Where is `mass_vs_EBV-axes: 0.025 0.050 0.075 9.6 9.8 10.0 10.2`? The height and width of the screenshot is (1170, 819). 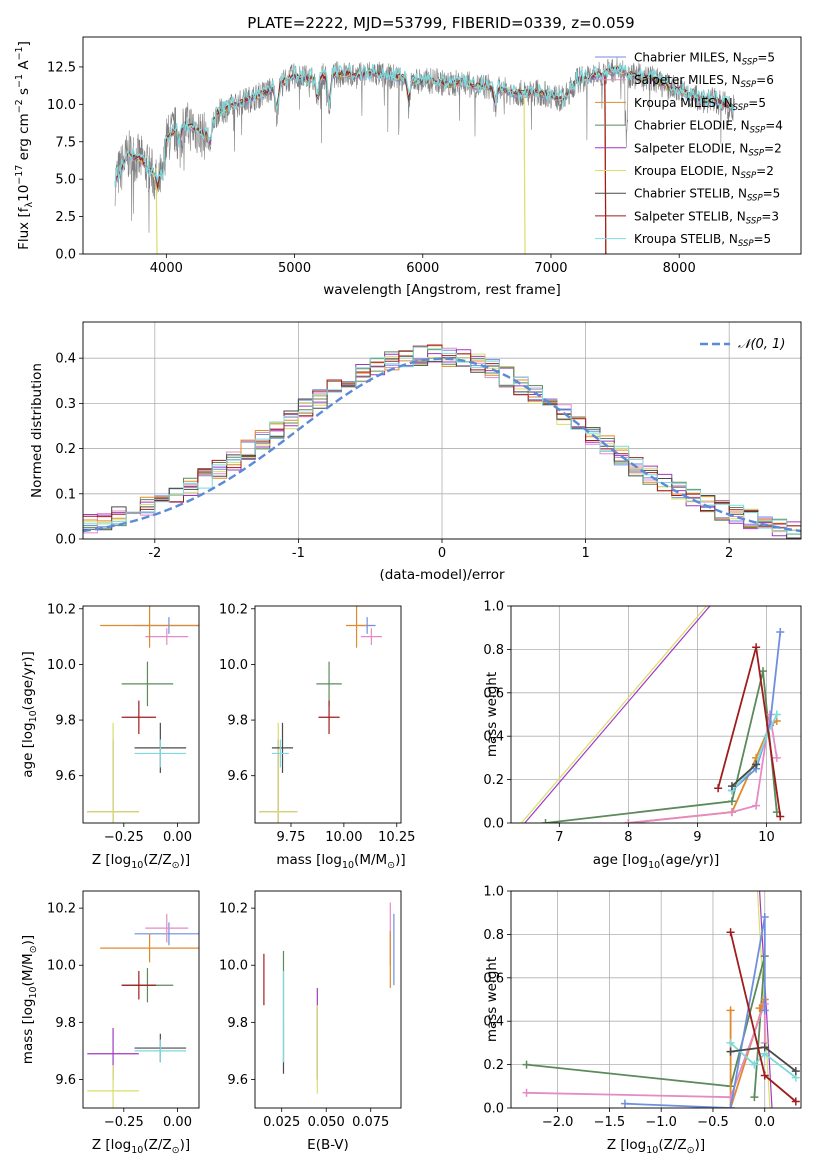 mass_vs_EBV-axes: 0.025 0.050 0.075 9.6 9.8 10.0 10.2 is located at coordinates (304, 1016).